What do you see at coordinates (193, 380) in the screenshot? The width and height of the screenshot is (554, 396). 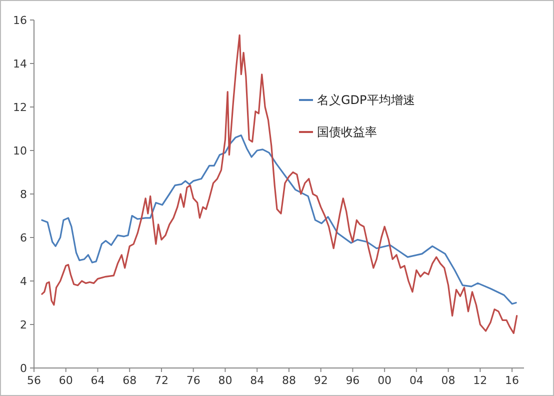 I see `x-tick-label: 76` at bounding box center [193, 380].